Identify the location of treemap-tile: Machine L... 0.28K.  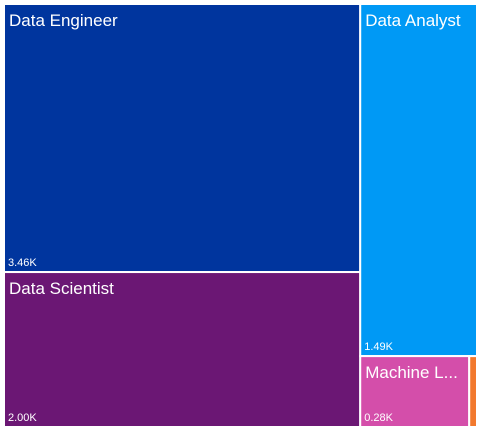
(415, 391).